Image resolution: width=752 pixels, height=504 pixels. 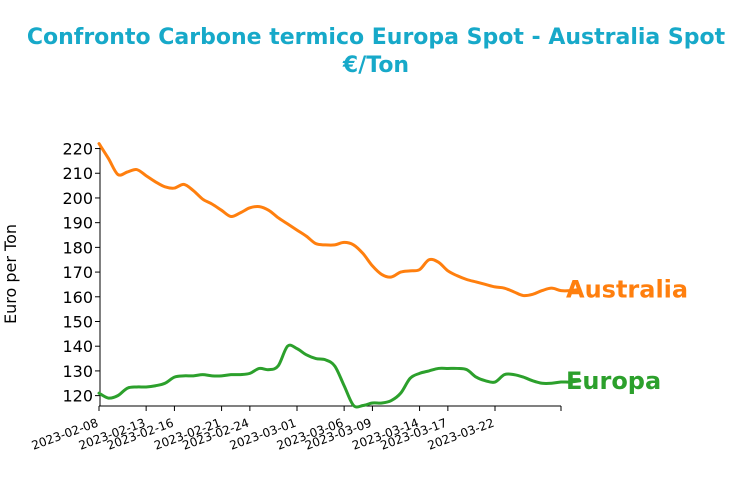 What do you see at coordinates (77, 149) in the screenshot?
I see `y-tick-label: 220` at bounding box center [77, 149].